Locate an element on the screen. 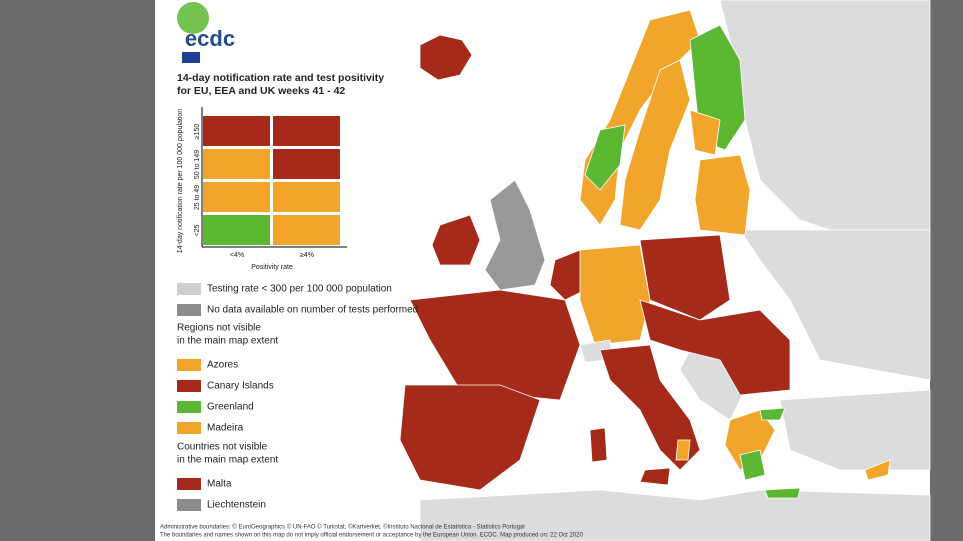 The height and width of the screenshot is (541, 963). title: for EU, EEA and UK weeks 41 - 42 is located at coordinates (261, 91).